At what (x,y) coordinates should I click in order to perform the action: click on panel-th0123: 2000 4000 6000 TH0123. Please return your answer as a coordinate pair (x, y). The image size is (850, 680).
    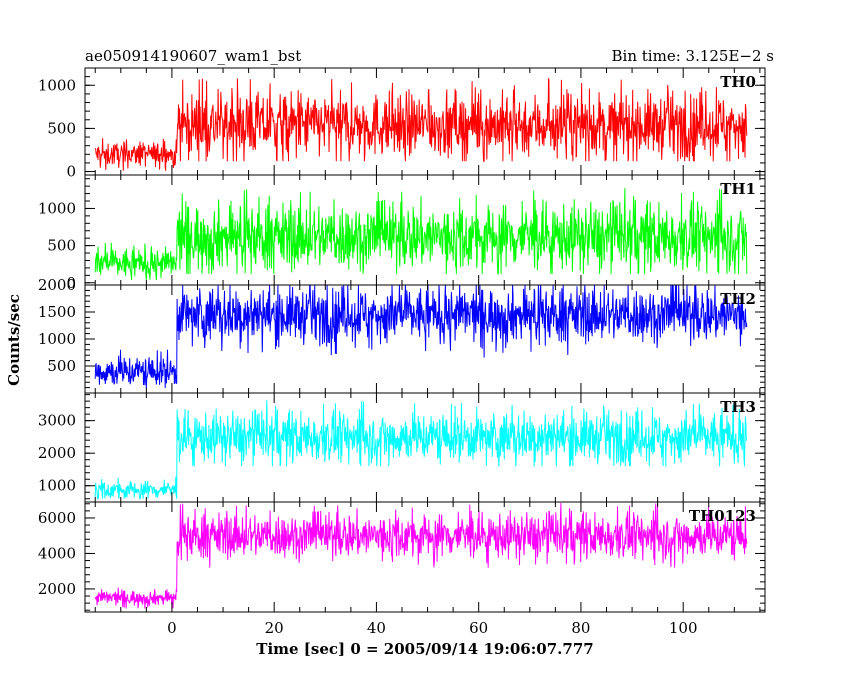
    Looking at the image, I should click on (402, 557).